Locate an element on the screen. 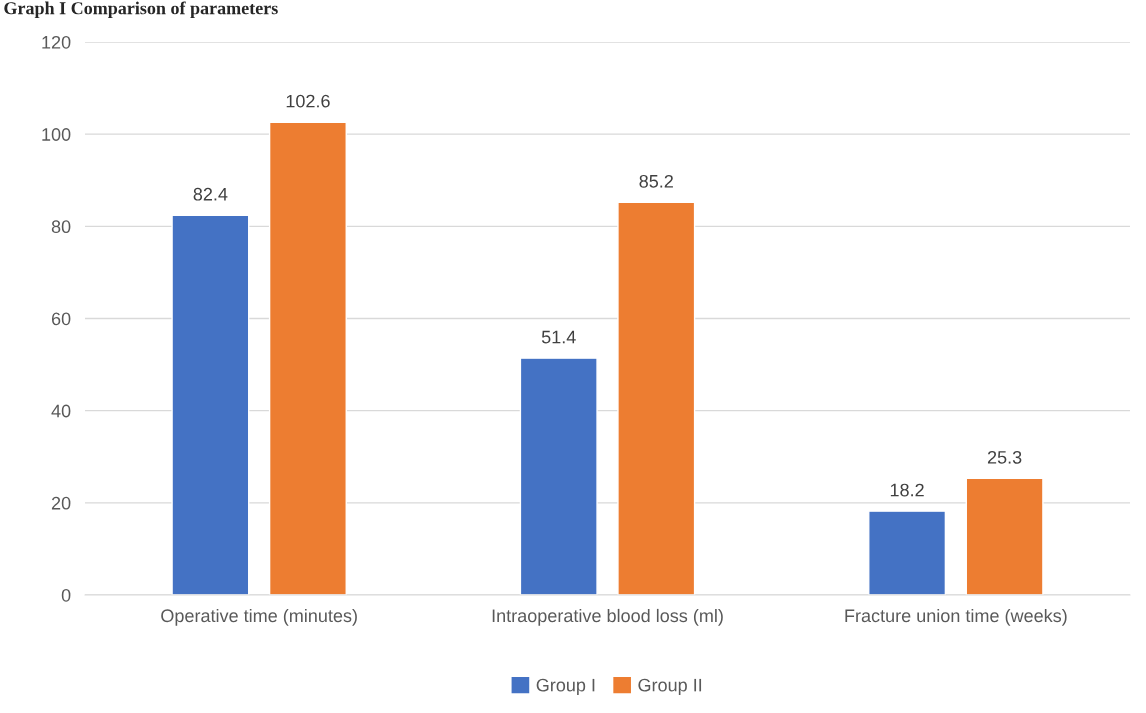 This screenshot has height=713, width=1146. y-tick-label: 80 is located at coordinates (61, 227).